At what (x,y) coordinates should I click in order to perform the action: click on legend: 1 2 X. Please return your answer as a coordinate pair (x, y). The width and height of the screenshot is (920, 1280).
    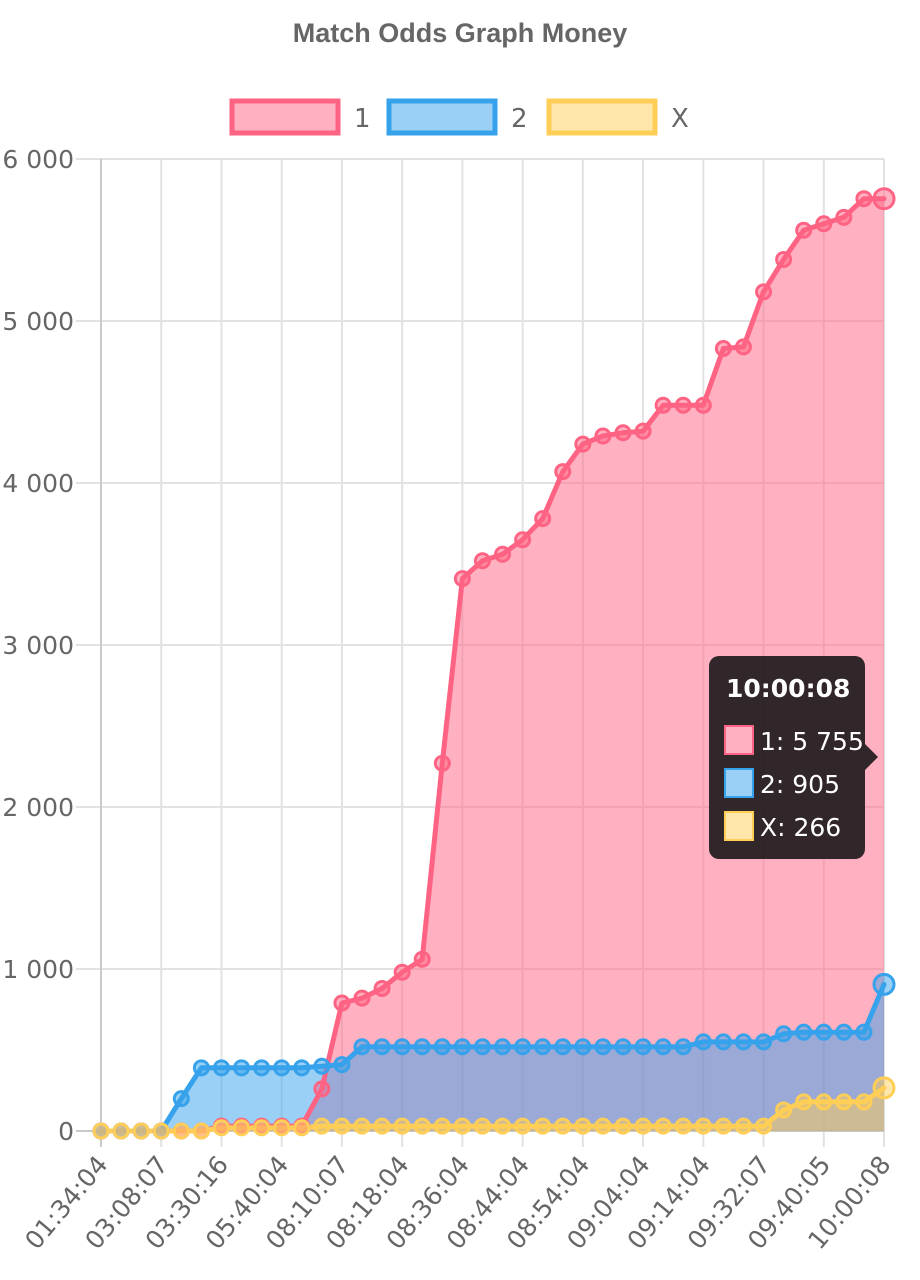
    Looking at the image, I should click on (459, 117).